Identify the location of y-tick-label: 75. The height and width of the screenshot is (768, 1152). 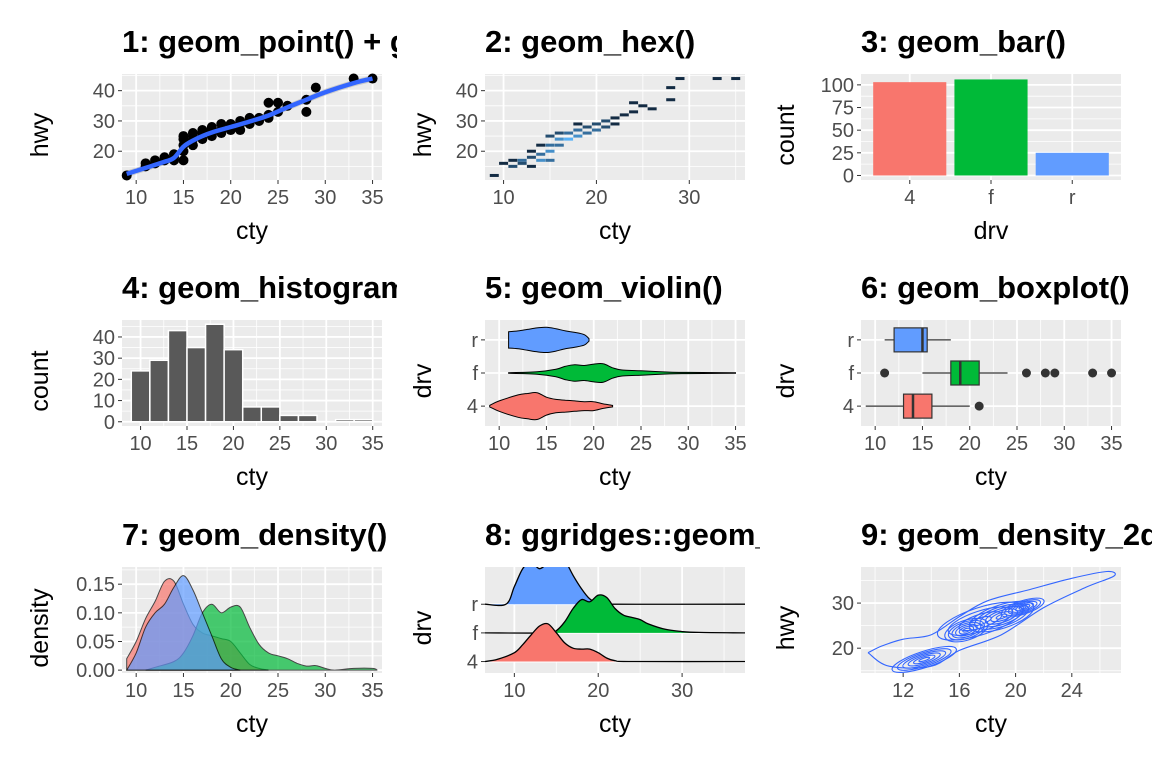
(843, 109).